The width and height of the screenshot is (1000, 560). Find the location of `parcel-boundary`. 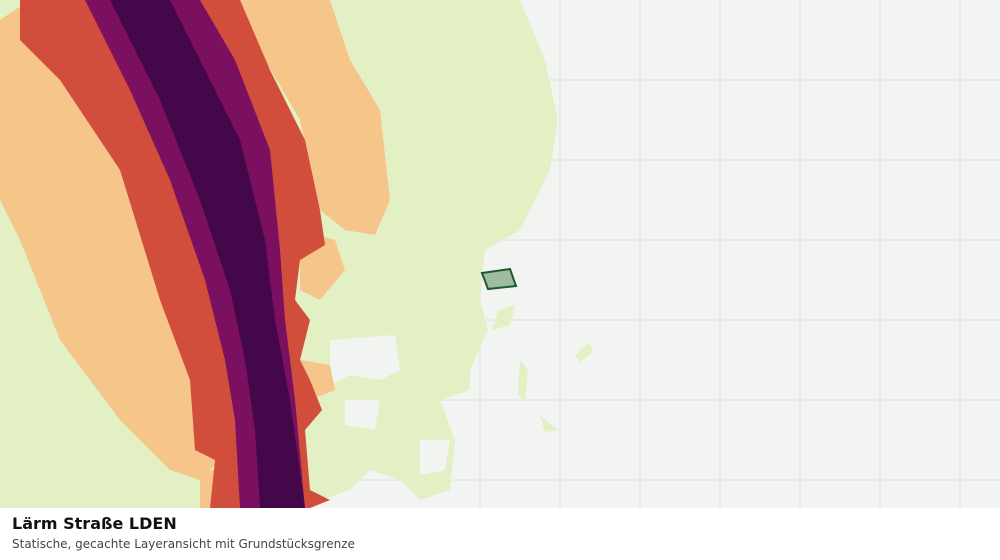

parcel-boundary is located at coordinates (499, 279).